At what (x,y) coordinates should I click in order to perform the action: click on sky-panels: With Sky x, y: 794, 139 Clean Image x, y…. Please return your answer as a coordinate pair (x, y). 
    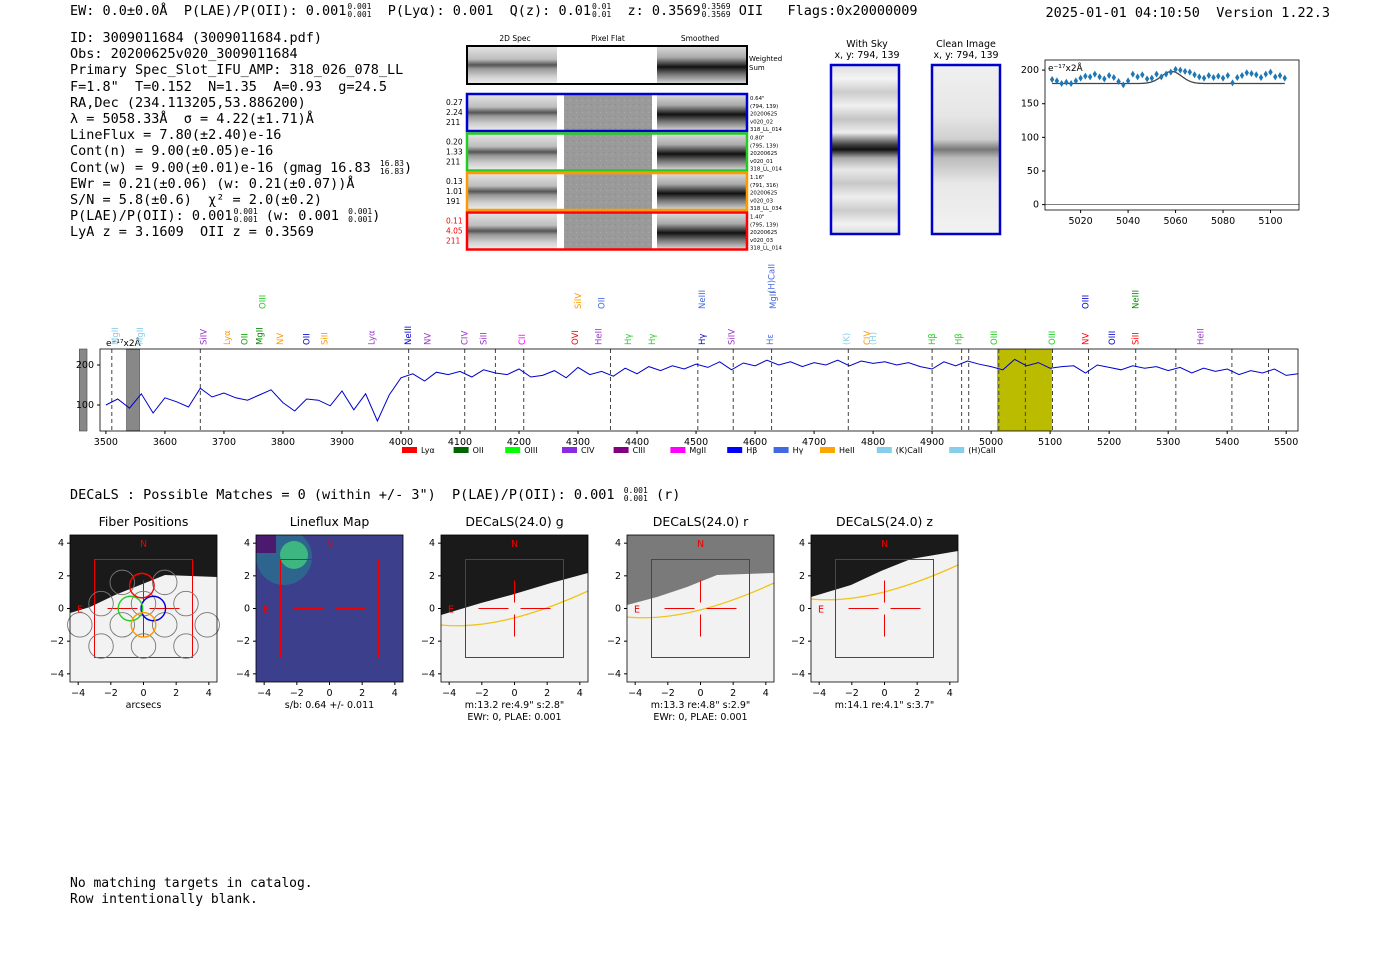
    Looking at the image, I should click on (915, 137).